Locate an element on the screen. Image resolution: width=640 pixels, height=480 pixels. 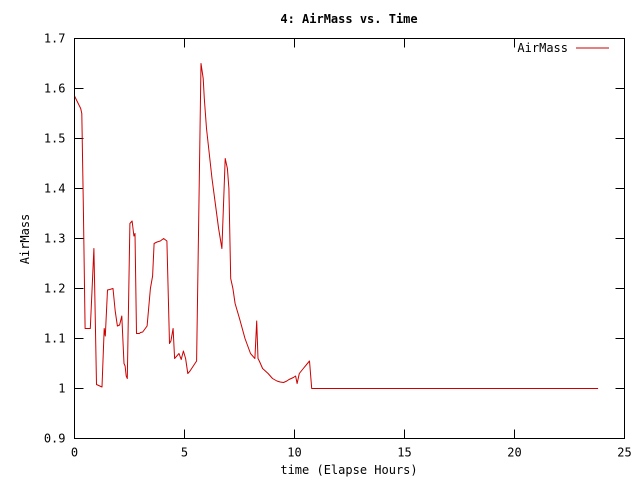
x-tick-label: 15 is located at coordinates (404, 453).